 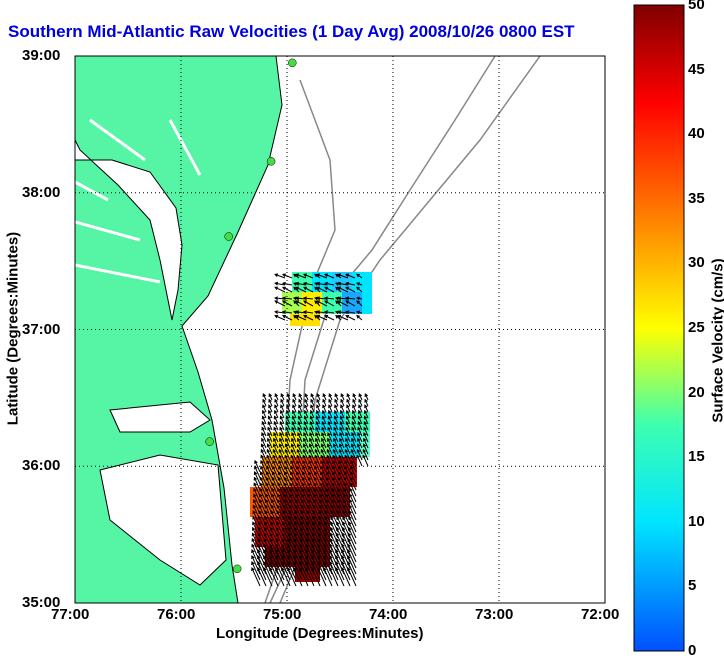 What do you see at coordinates (282, 614) in the screenshot?
I see `x-tick-label: 75:00` at bounding box center [282, 614].